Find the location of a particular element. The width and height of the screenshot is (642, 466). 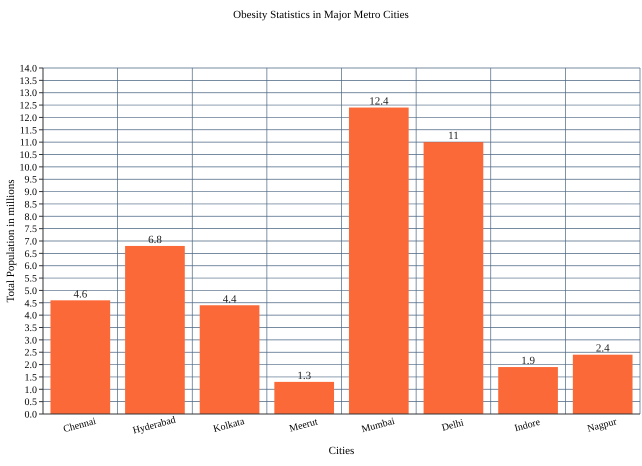

x-tick-label: Mumbai is located at coordinates (378, 426).